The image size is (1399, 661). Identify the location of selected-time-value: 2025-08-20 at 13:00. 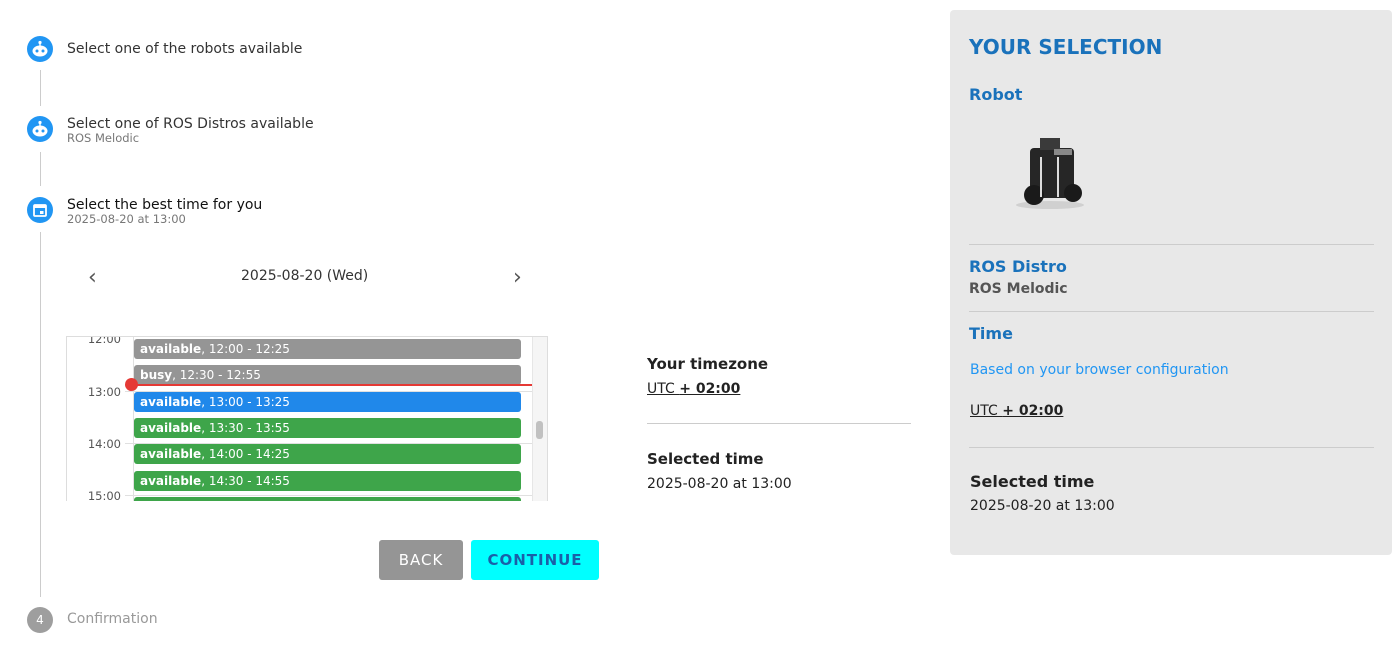
(719, 484).